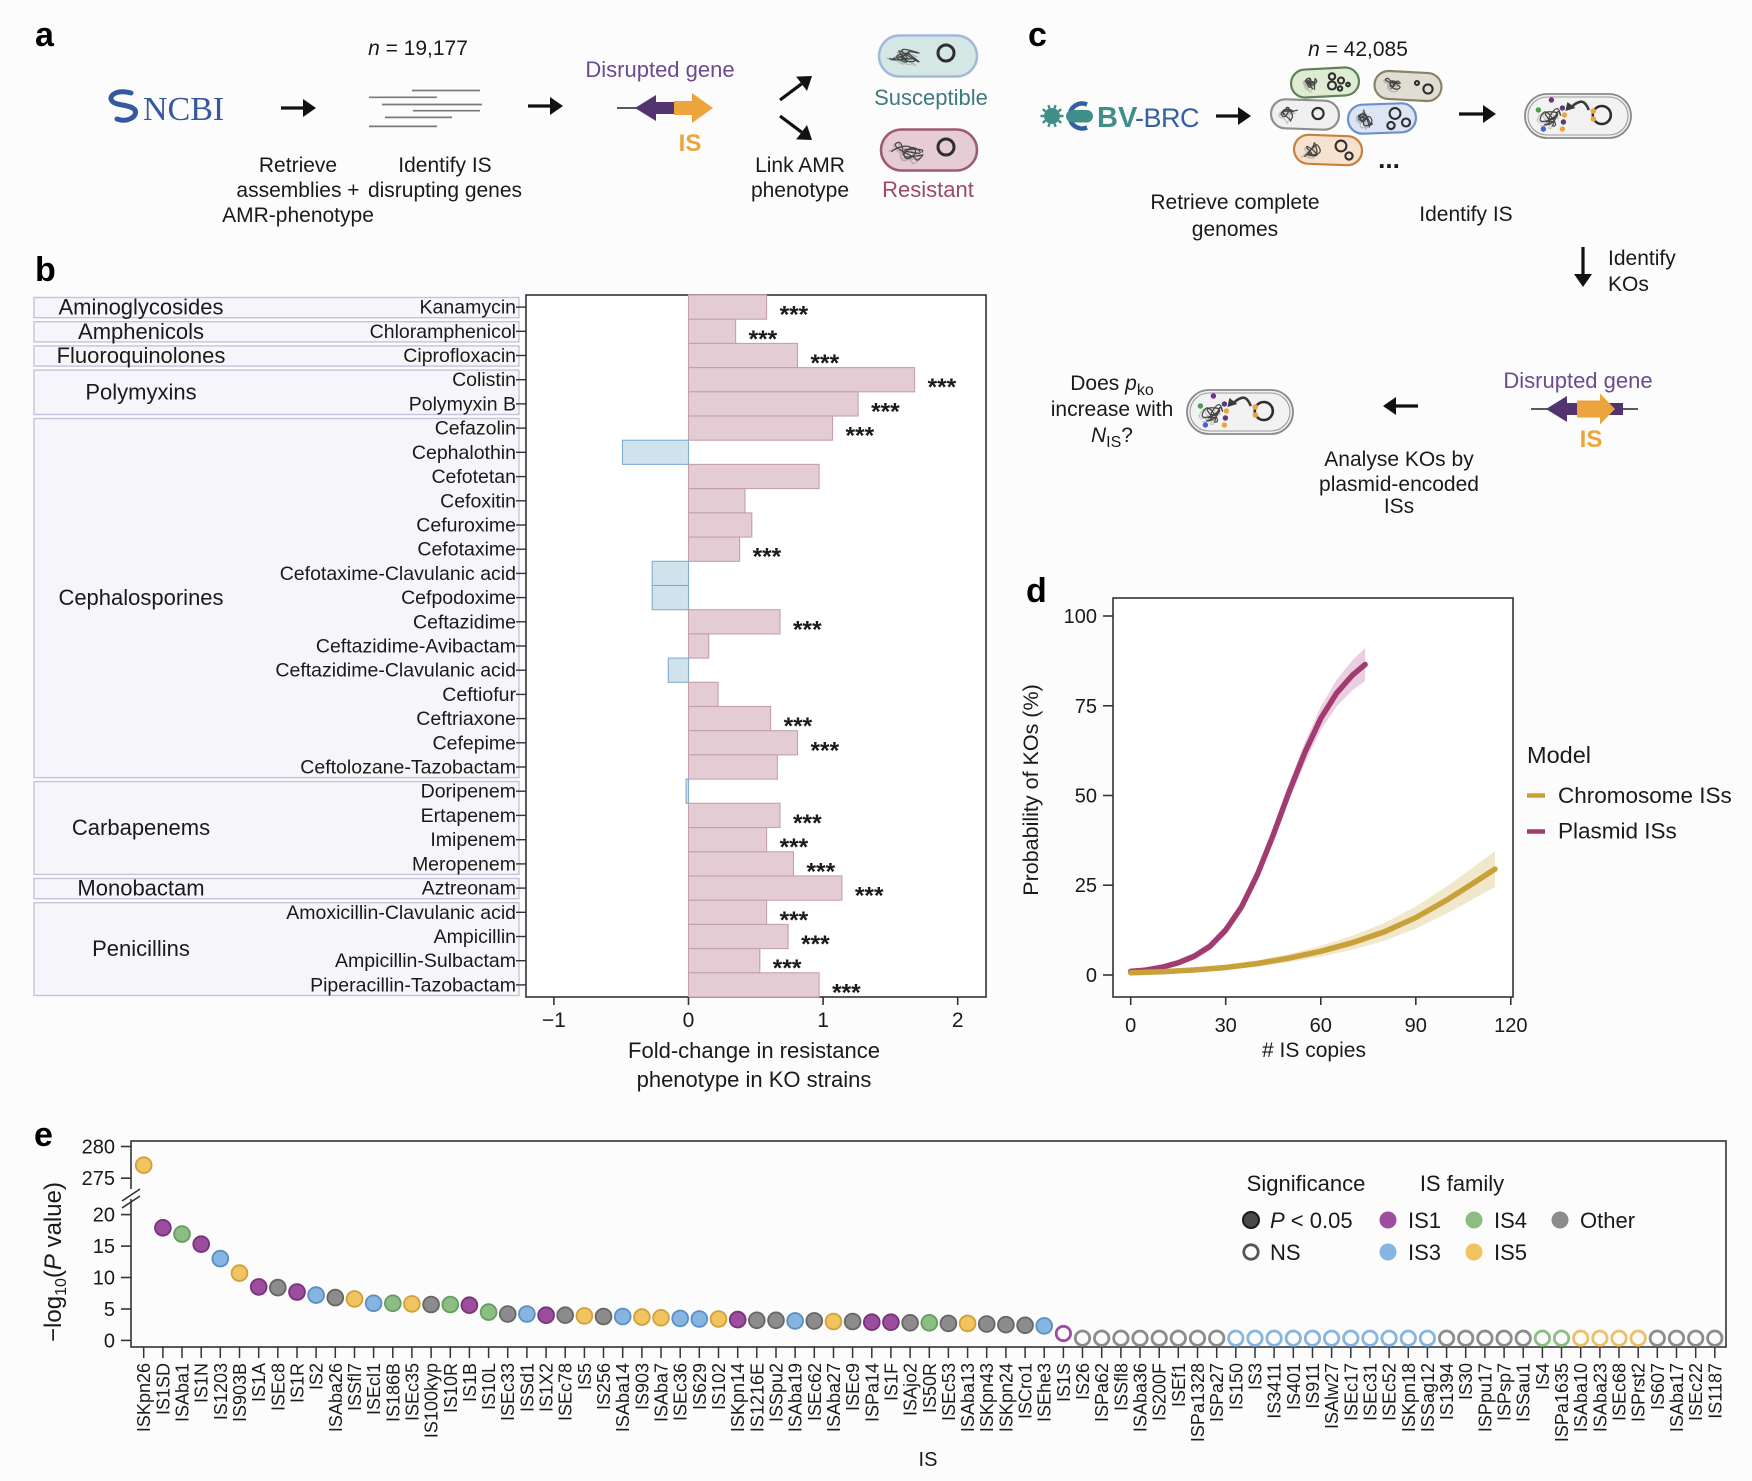  Describe the element at coordinates (1465, 214) in the screenshot. I see `svg-text: Identify IS` at that location.